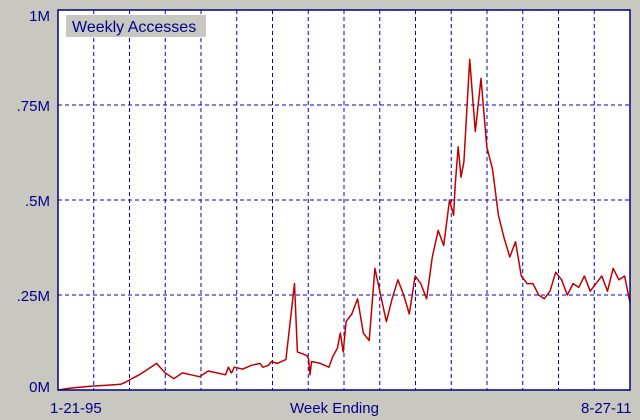 This screenshot has height=420, width=640. Describe the element at coordinates (39, 16) in the screenshot. I see `y-tick-label: 1M` at that location.